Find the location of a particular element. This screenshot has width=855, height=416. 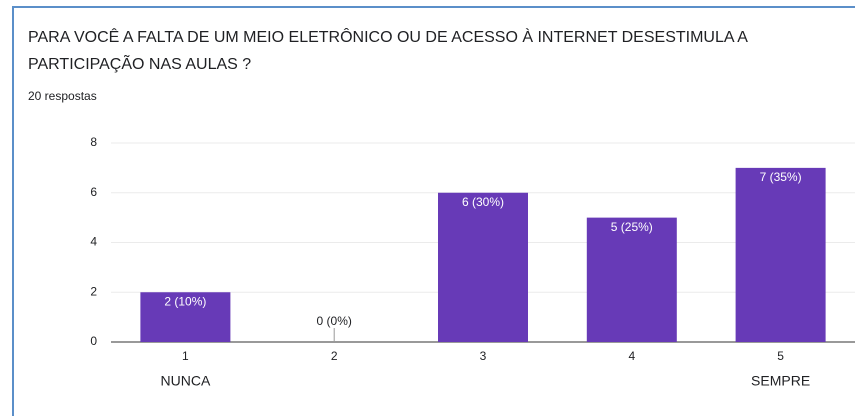

data-label: 6 (30%) is located at coordinates (483, 202).